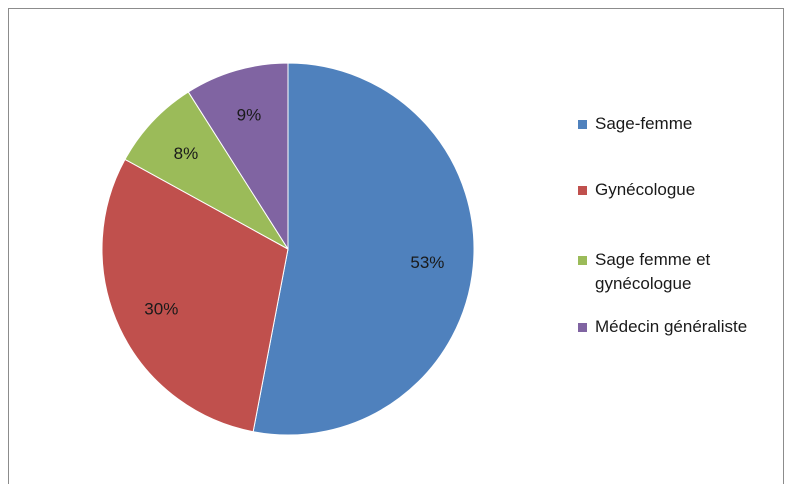  Describe the element at coordinates (582, 190) in the screenshot. I see `legend-swatch-gynecologue` at that location.